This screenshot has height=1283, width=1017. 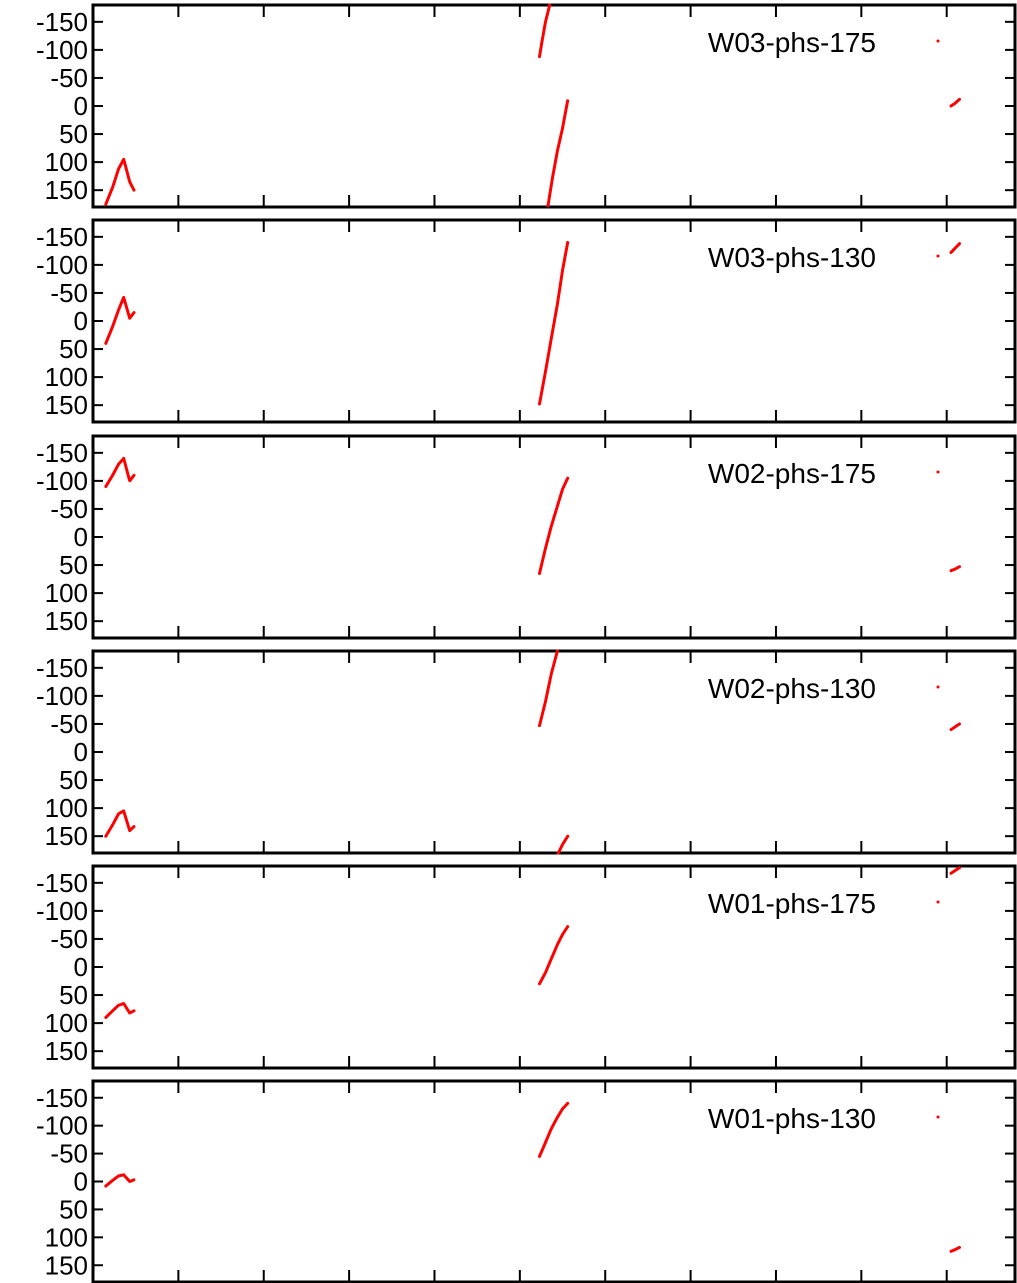 What do you see at coordinates (792, 42) in the screenshot?
I see `legend-label: W03-phs-175` at bounding box center [792, 42].